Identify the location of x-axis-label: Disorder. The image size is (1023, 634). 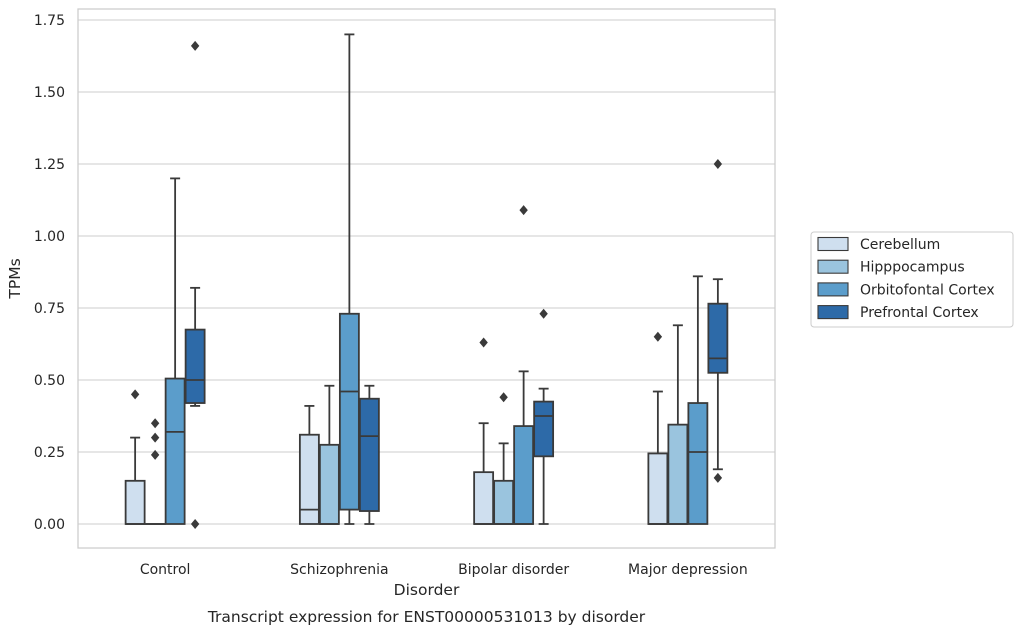
(427, 590).